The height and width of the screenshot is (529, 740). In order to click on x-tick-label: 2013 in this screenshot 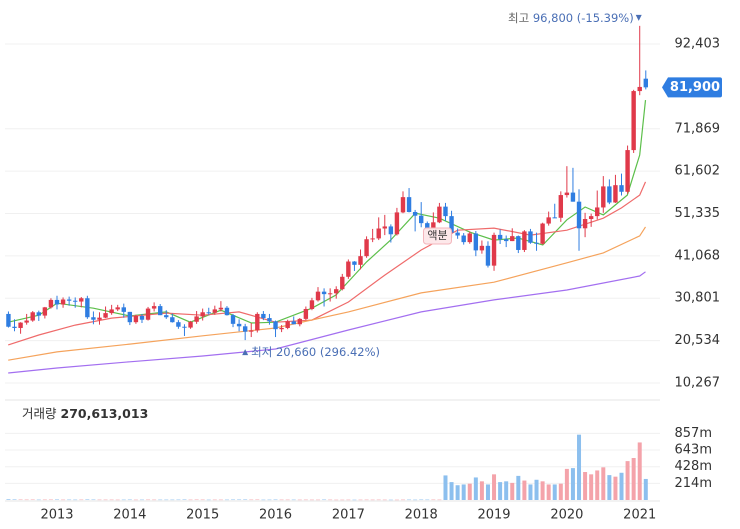, I will do `click(56, 515)`.